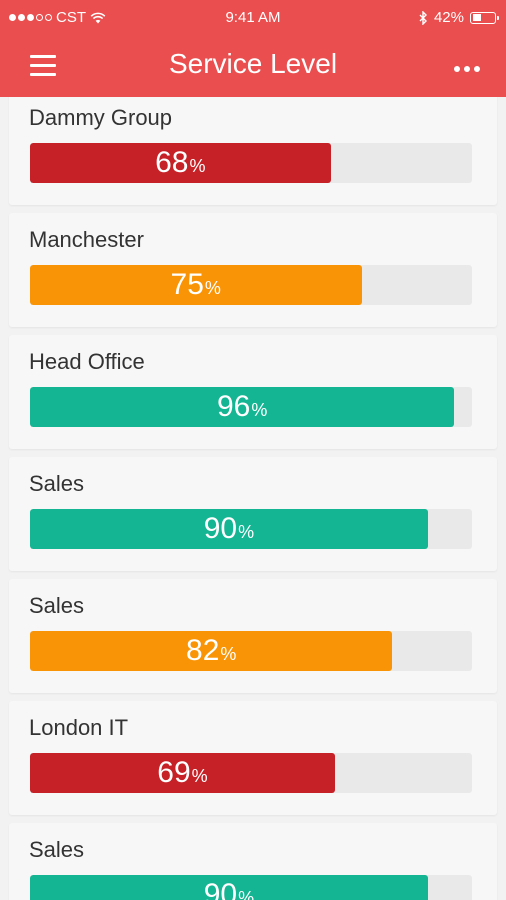 The width and height of the screenshot is (506, 900). I want to click on status-left: CST, so click(57, 17).